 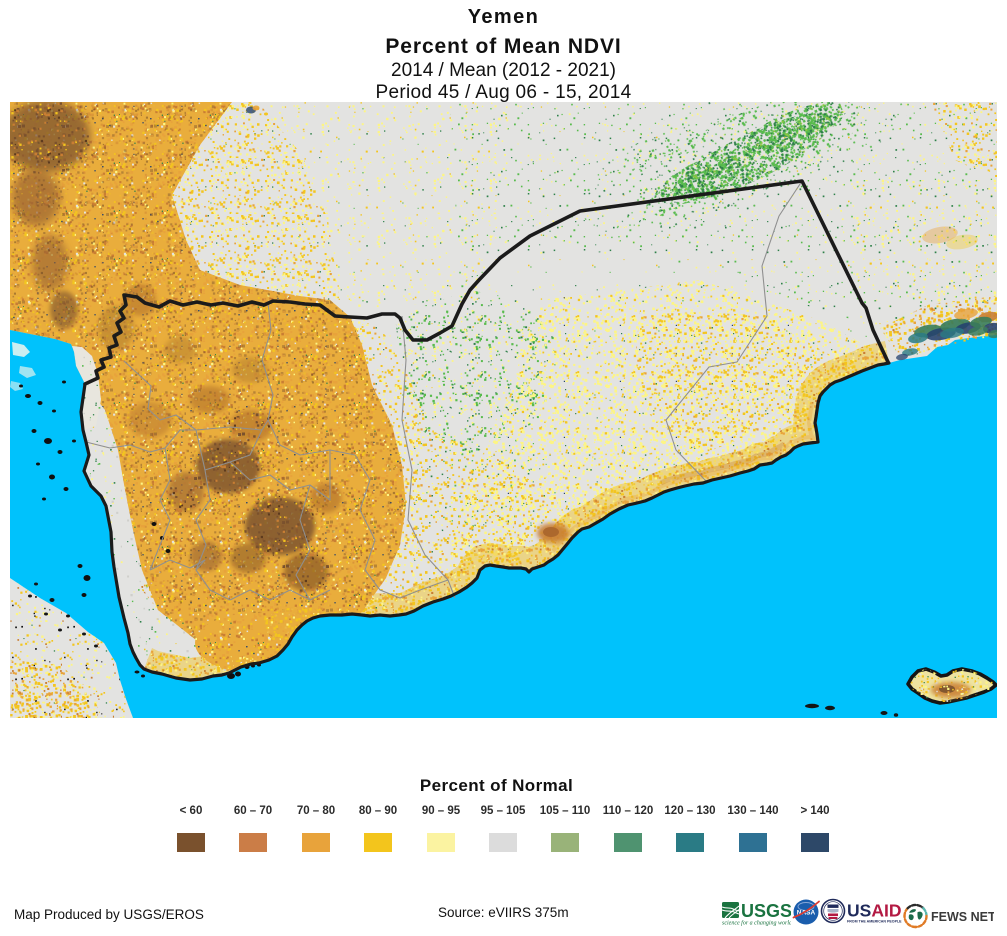 I want to click on svg-text: USAID, so click(x=874, y=911).